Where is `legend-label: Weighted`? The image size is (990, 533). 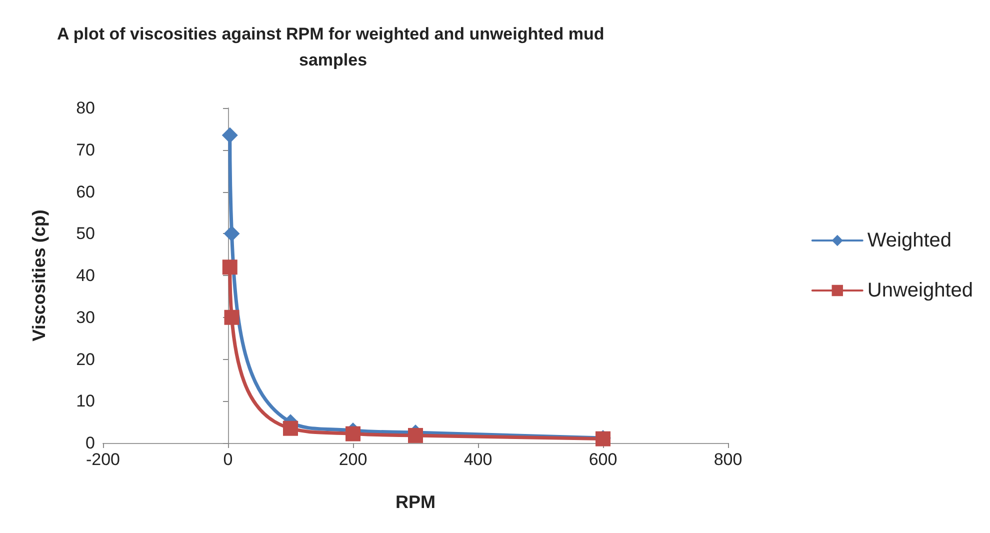 legend-label: Weighted is located at coordinates (909, 241).